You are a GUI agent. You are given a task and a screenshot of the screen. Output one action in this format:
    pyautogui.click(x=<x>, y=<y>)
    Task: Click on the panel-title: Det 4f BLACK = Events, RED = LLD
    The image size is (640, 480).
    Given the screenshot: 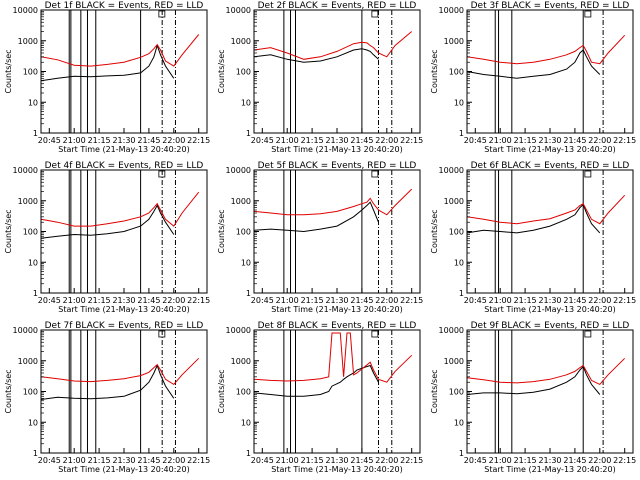 What is the action you would take?
    pyautogui.click(x=124, y=166)
    